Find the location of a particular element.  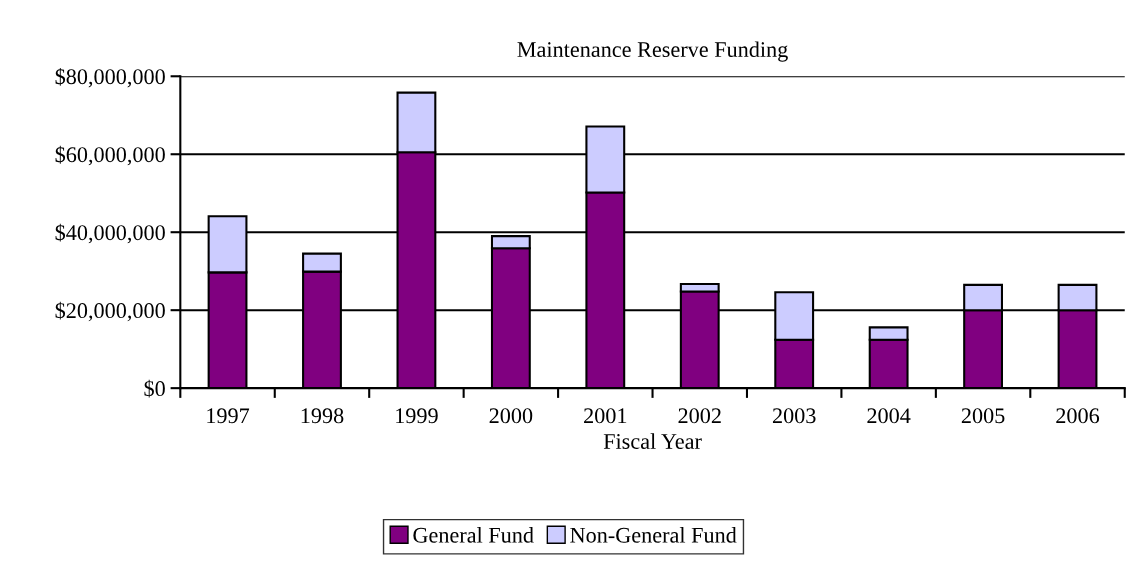

x-tick-label: 2005 is located at coordinates (983, 416).